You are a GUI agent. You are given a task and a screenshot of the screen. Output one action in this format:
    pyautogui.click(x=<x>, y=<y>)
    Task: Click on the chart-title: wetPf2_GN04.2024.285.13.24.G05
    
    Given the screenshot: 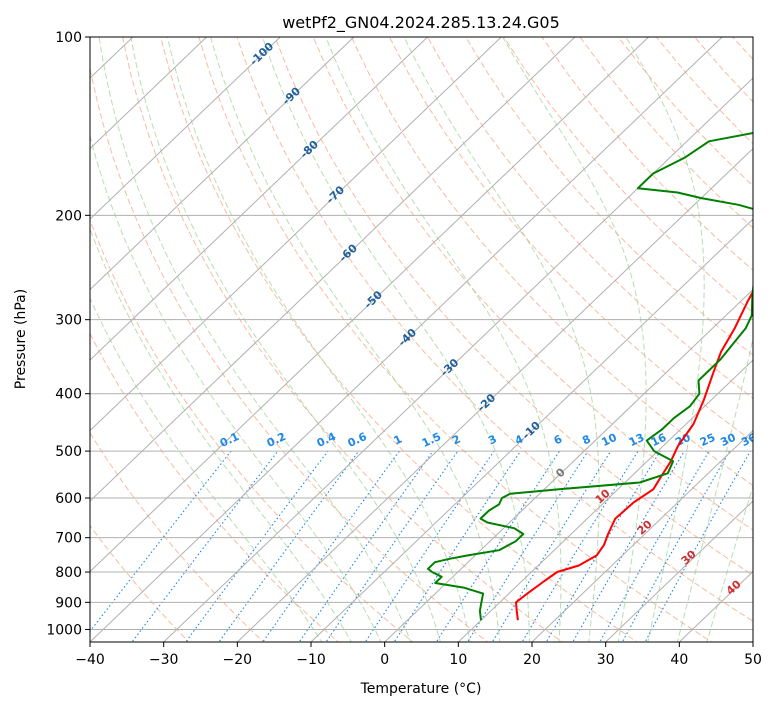 What is the action you would take?
    pyautogui.click(x=421, y=23)
    